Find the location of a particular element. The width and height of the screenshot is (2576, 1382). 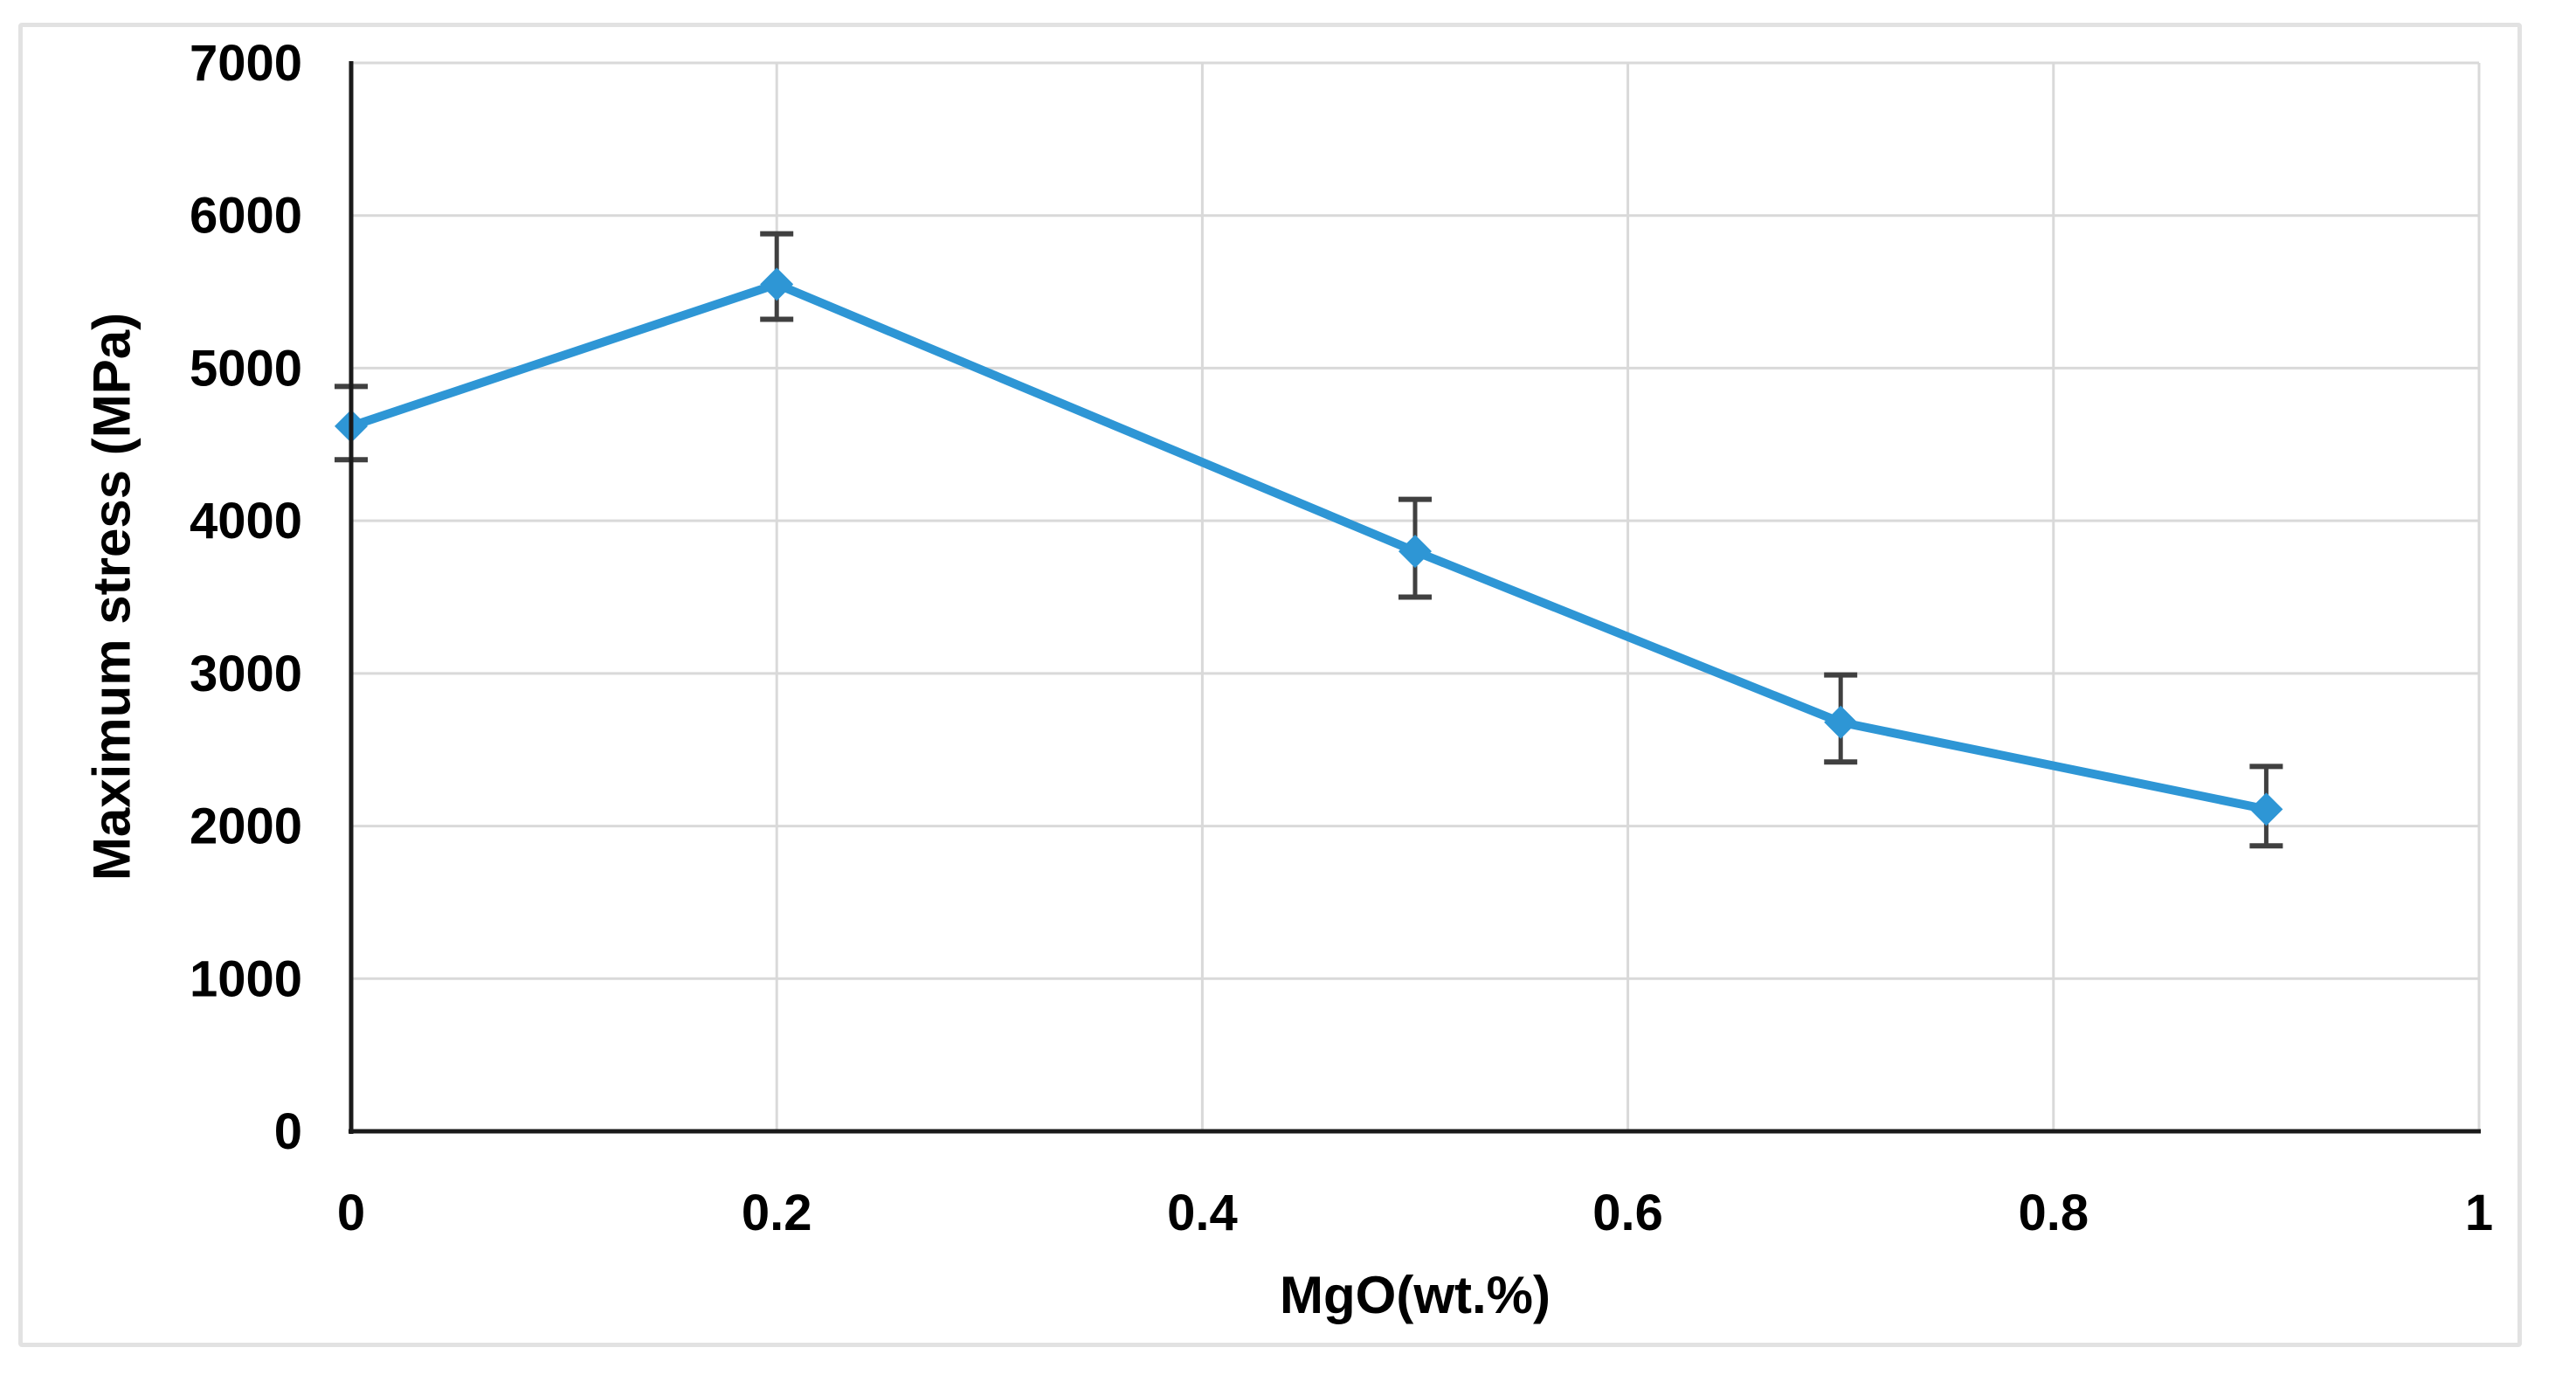

x-tick-label: 1 is located at coordinates (2479, 1213).